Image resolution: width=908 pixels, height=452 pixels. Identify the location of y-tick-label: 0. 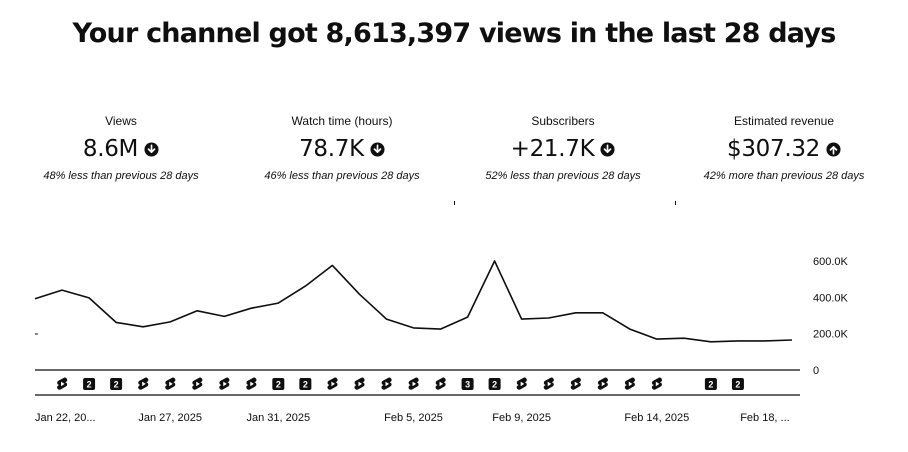
(816, 371).